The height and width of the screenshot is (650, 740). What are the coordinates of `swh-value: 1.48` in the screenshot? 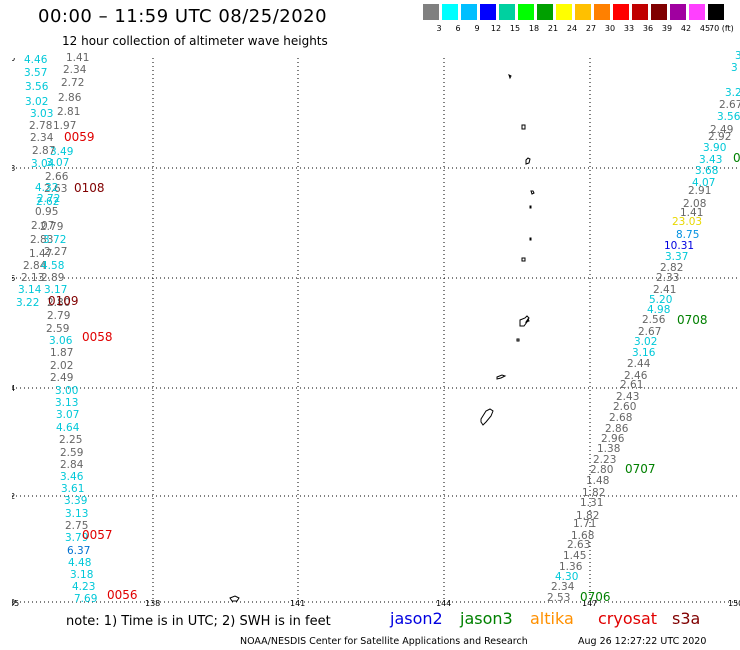 It's located at (598, 481).